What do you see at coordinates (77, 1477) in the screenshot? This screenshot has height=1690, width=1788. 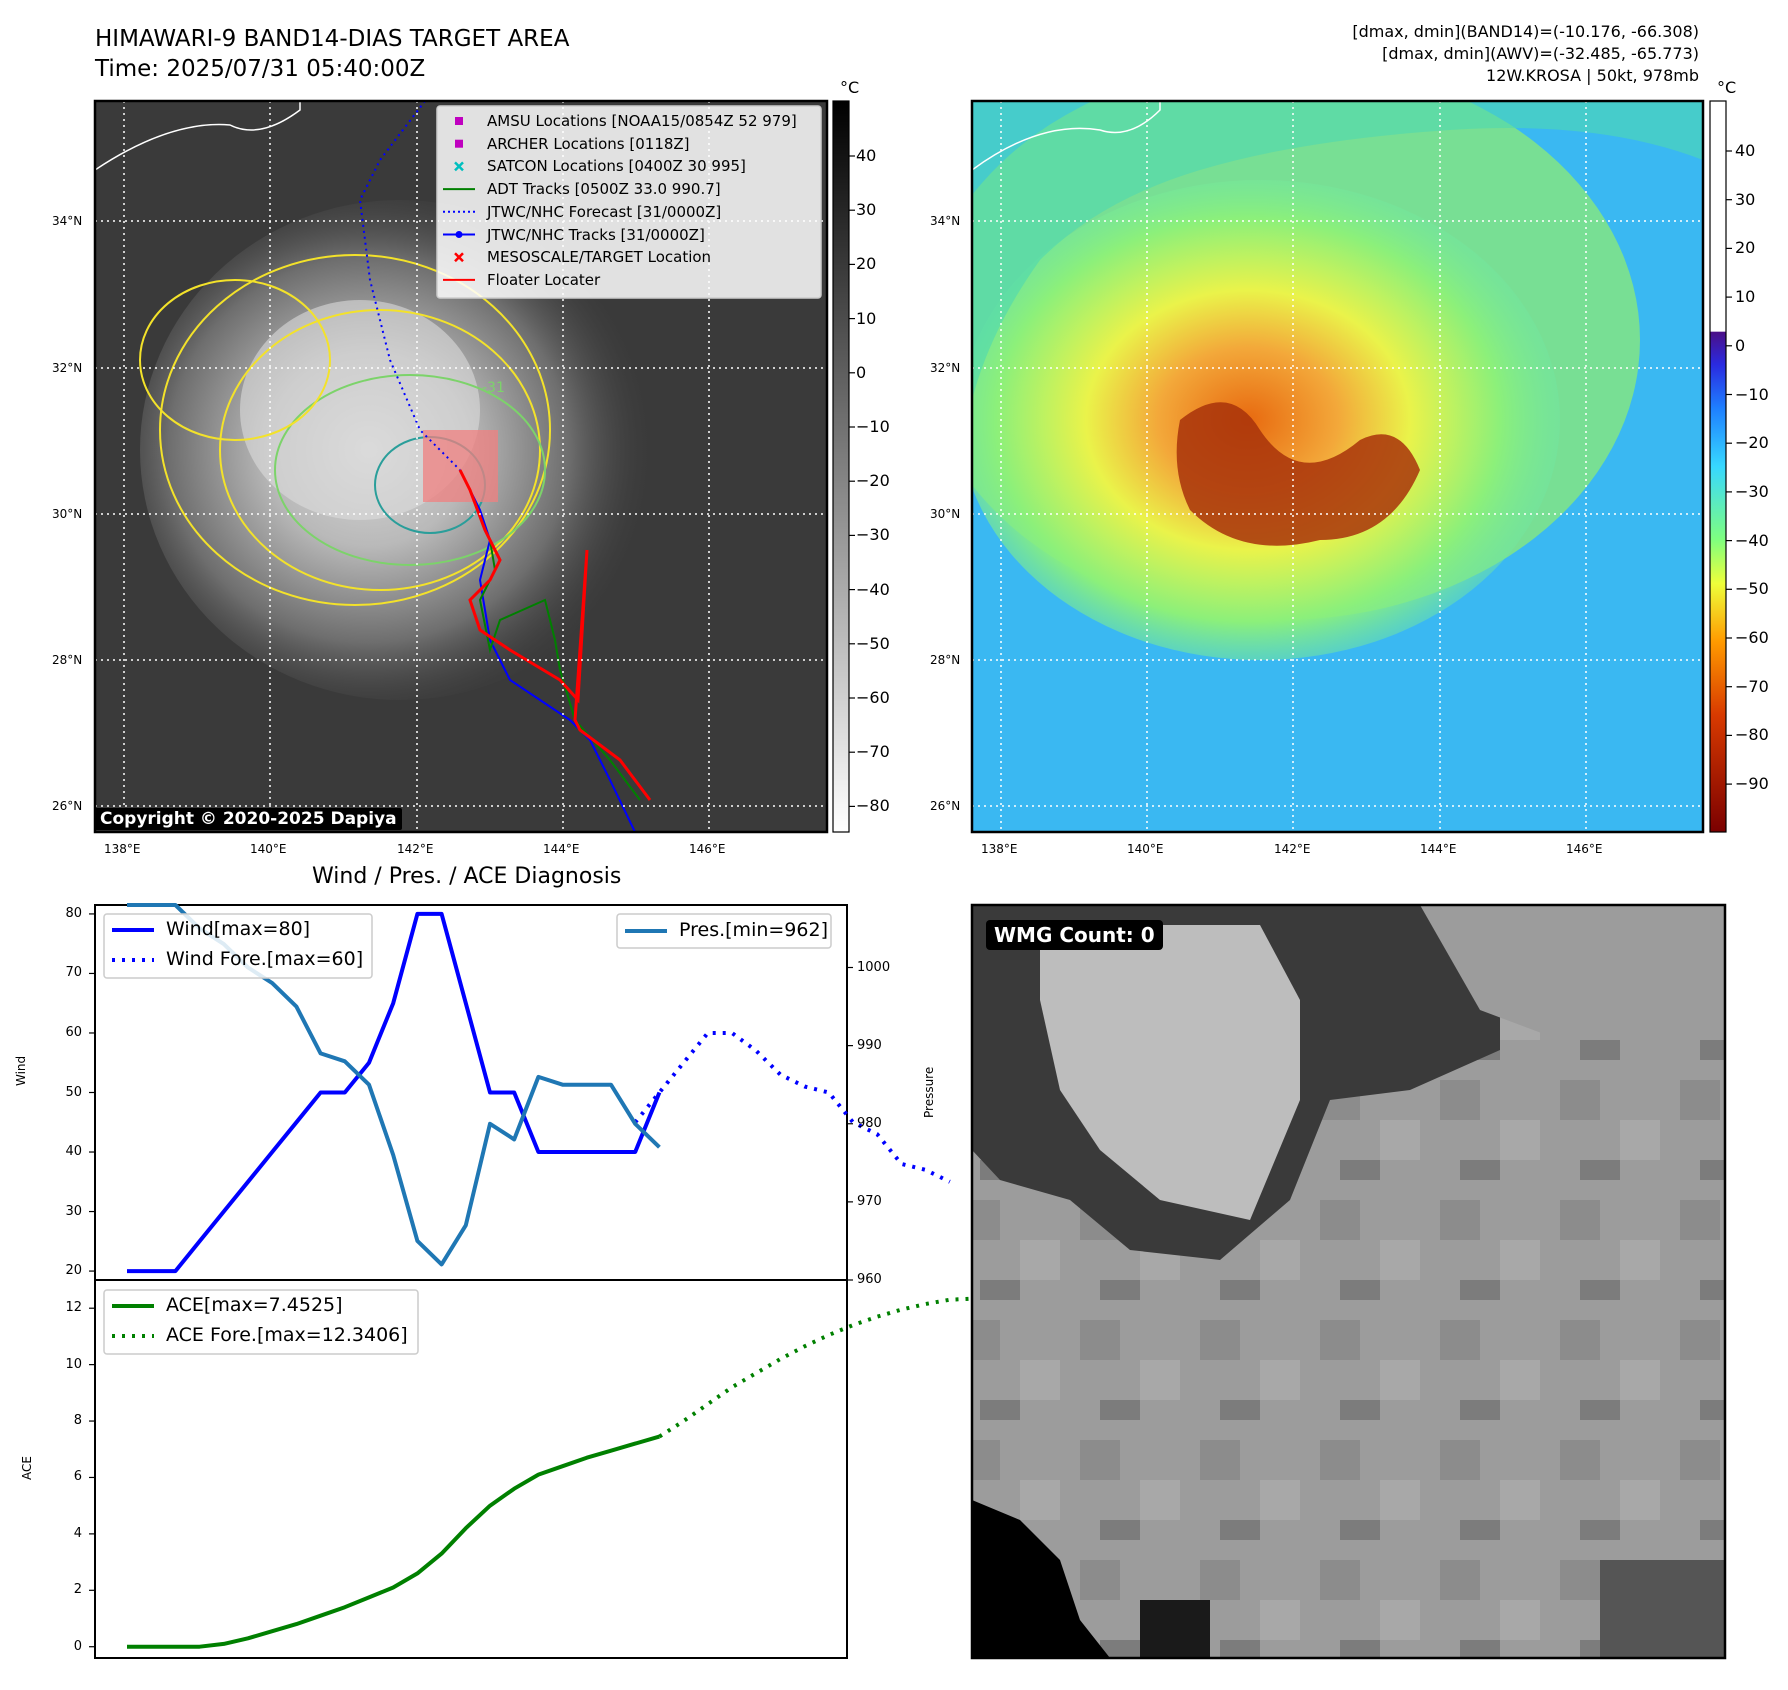 I see `ace-ytick-label: 6` at bounding box center [77, 1477].